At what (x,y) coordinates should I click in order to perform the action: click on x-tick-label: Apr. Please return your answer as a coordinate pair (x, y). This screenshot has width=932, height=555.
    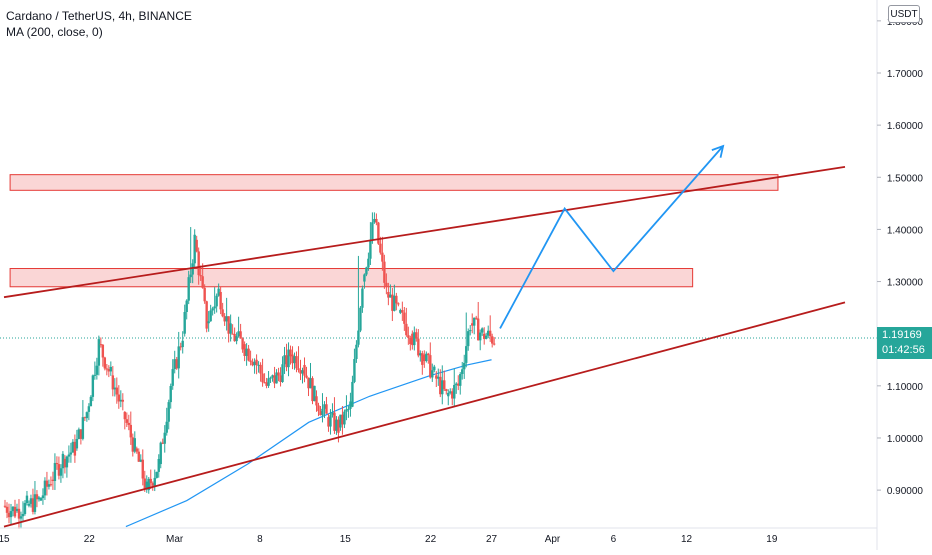
    Looking at the image, I should click on (553, 539).